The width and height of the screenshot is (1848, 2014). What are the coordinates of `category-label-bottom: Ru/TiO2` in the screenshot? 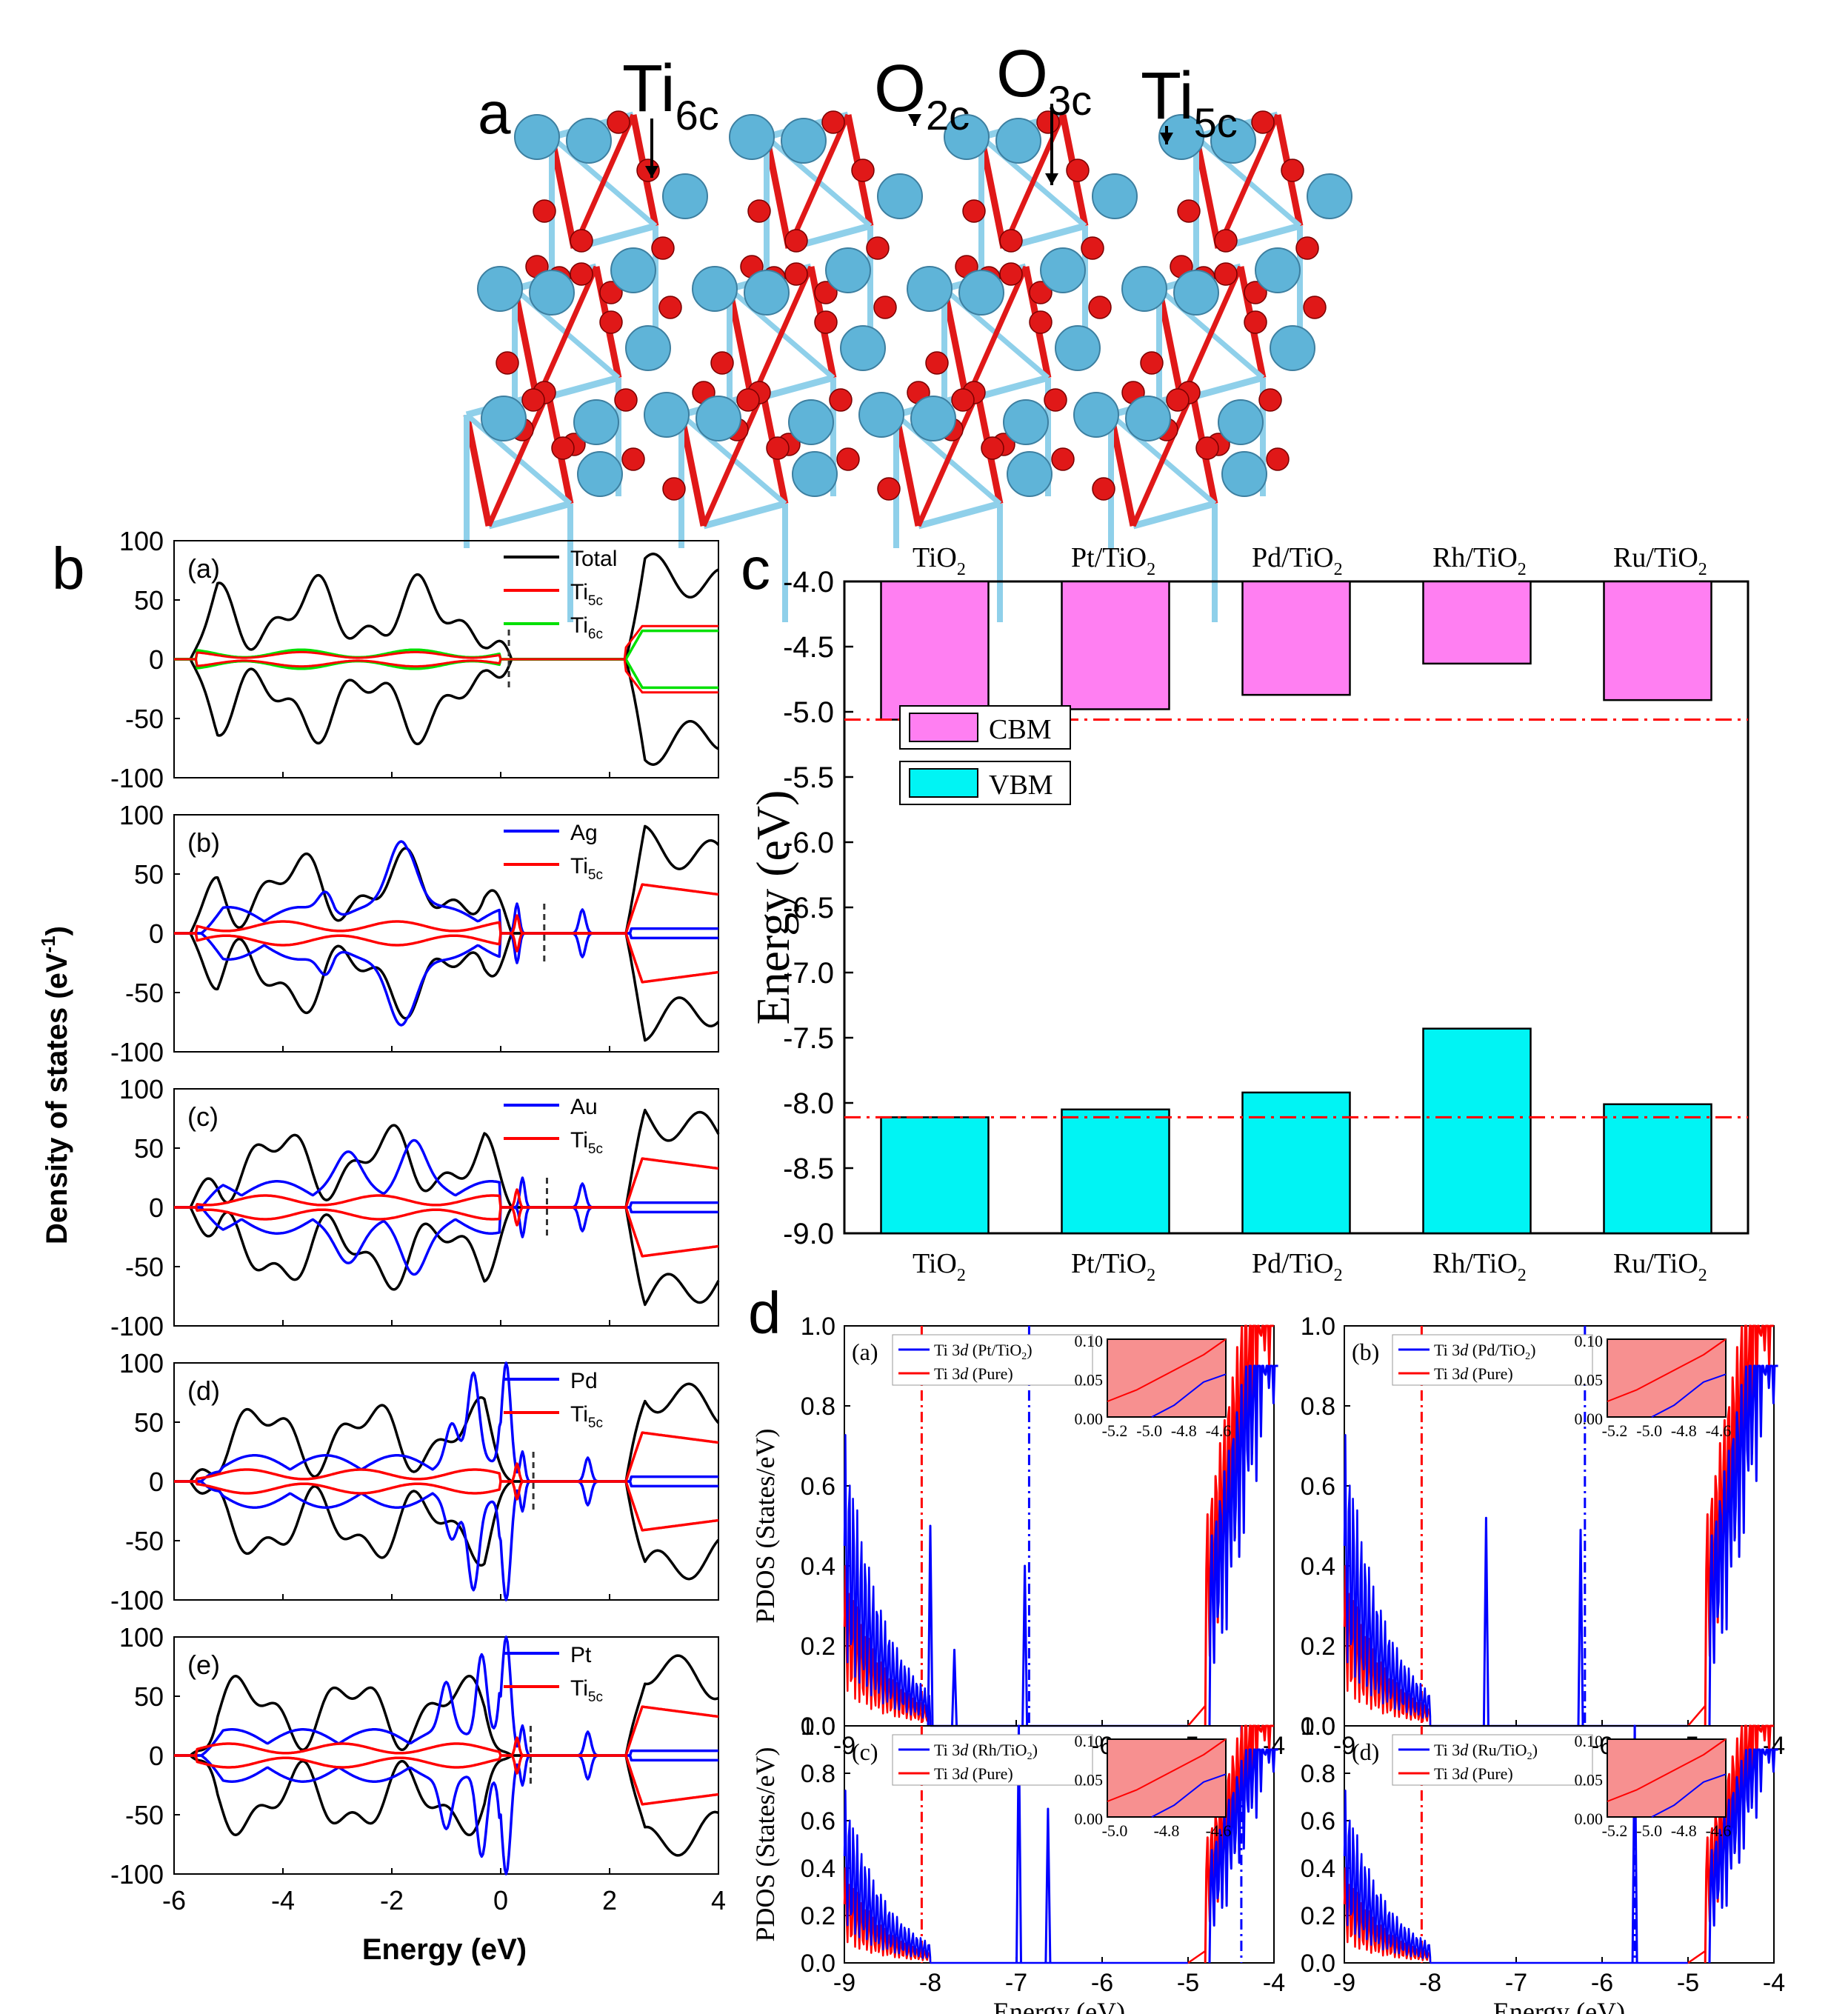 It's located at (1660, 1266).